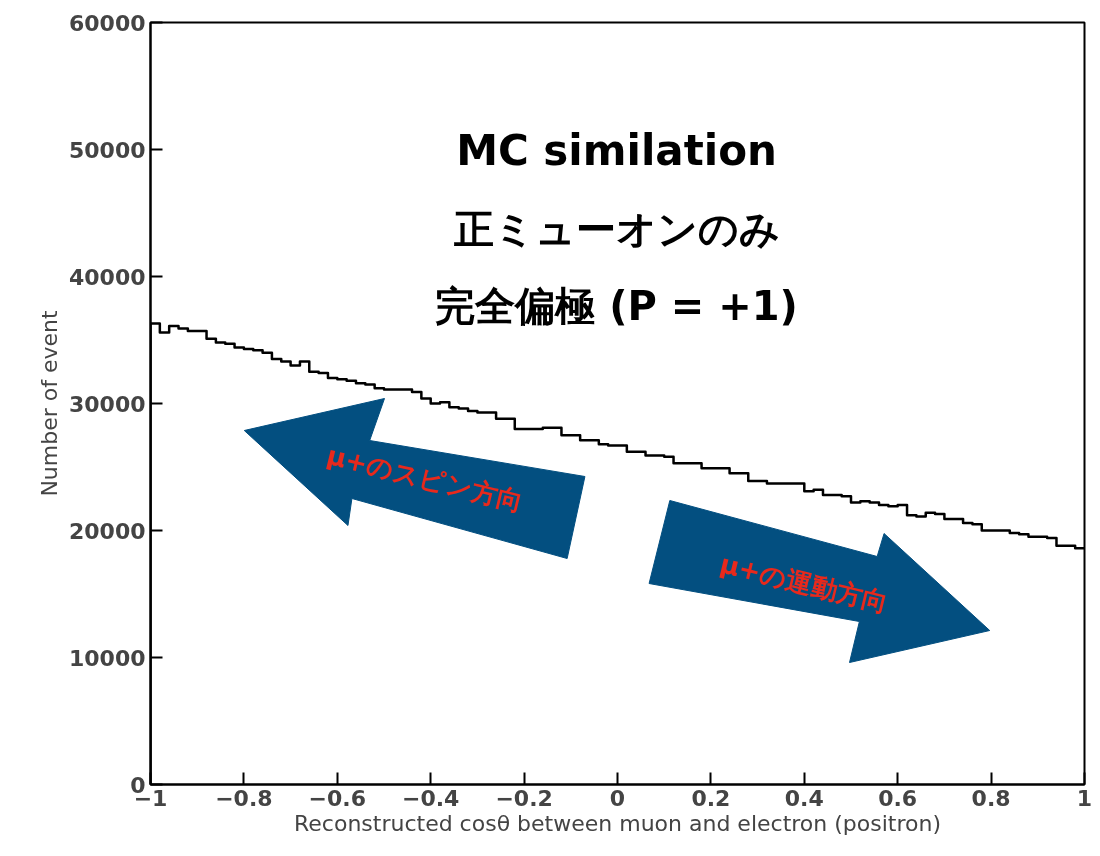 This screenshot has width=1100, height=856. What do you see at coordinates (107, 23) in the screenshot?
I see `y-tick-label: 60000` at bounding box center [107, 23].